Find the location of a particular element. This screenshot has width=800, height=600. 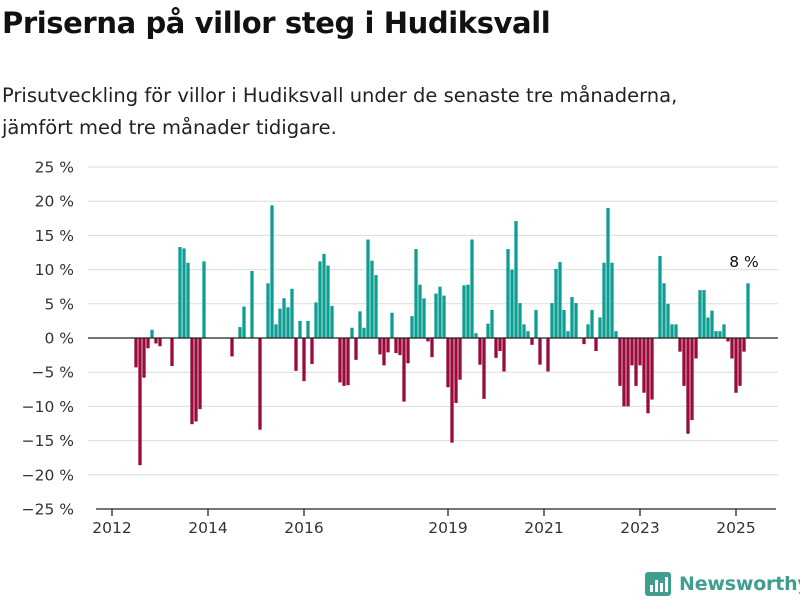

x-tick-label: 2021 is located at coordinates (543, 528).